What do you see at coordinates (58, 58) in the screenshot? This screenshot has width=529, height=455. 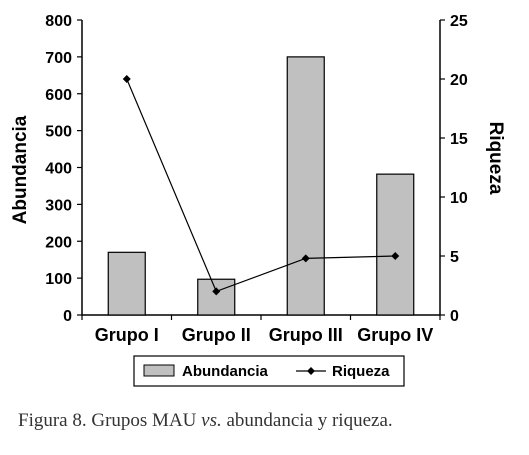 I see `y-tick-label: 700` at bounding box center [58, 58].